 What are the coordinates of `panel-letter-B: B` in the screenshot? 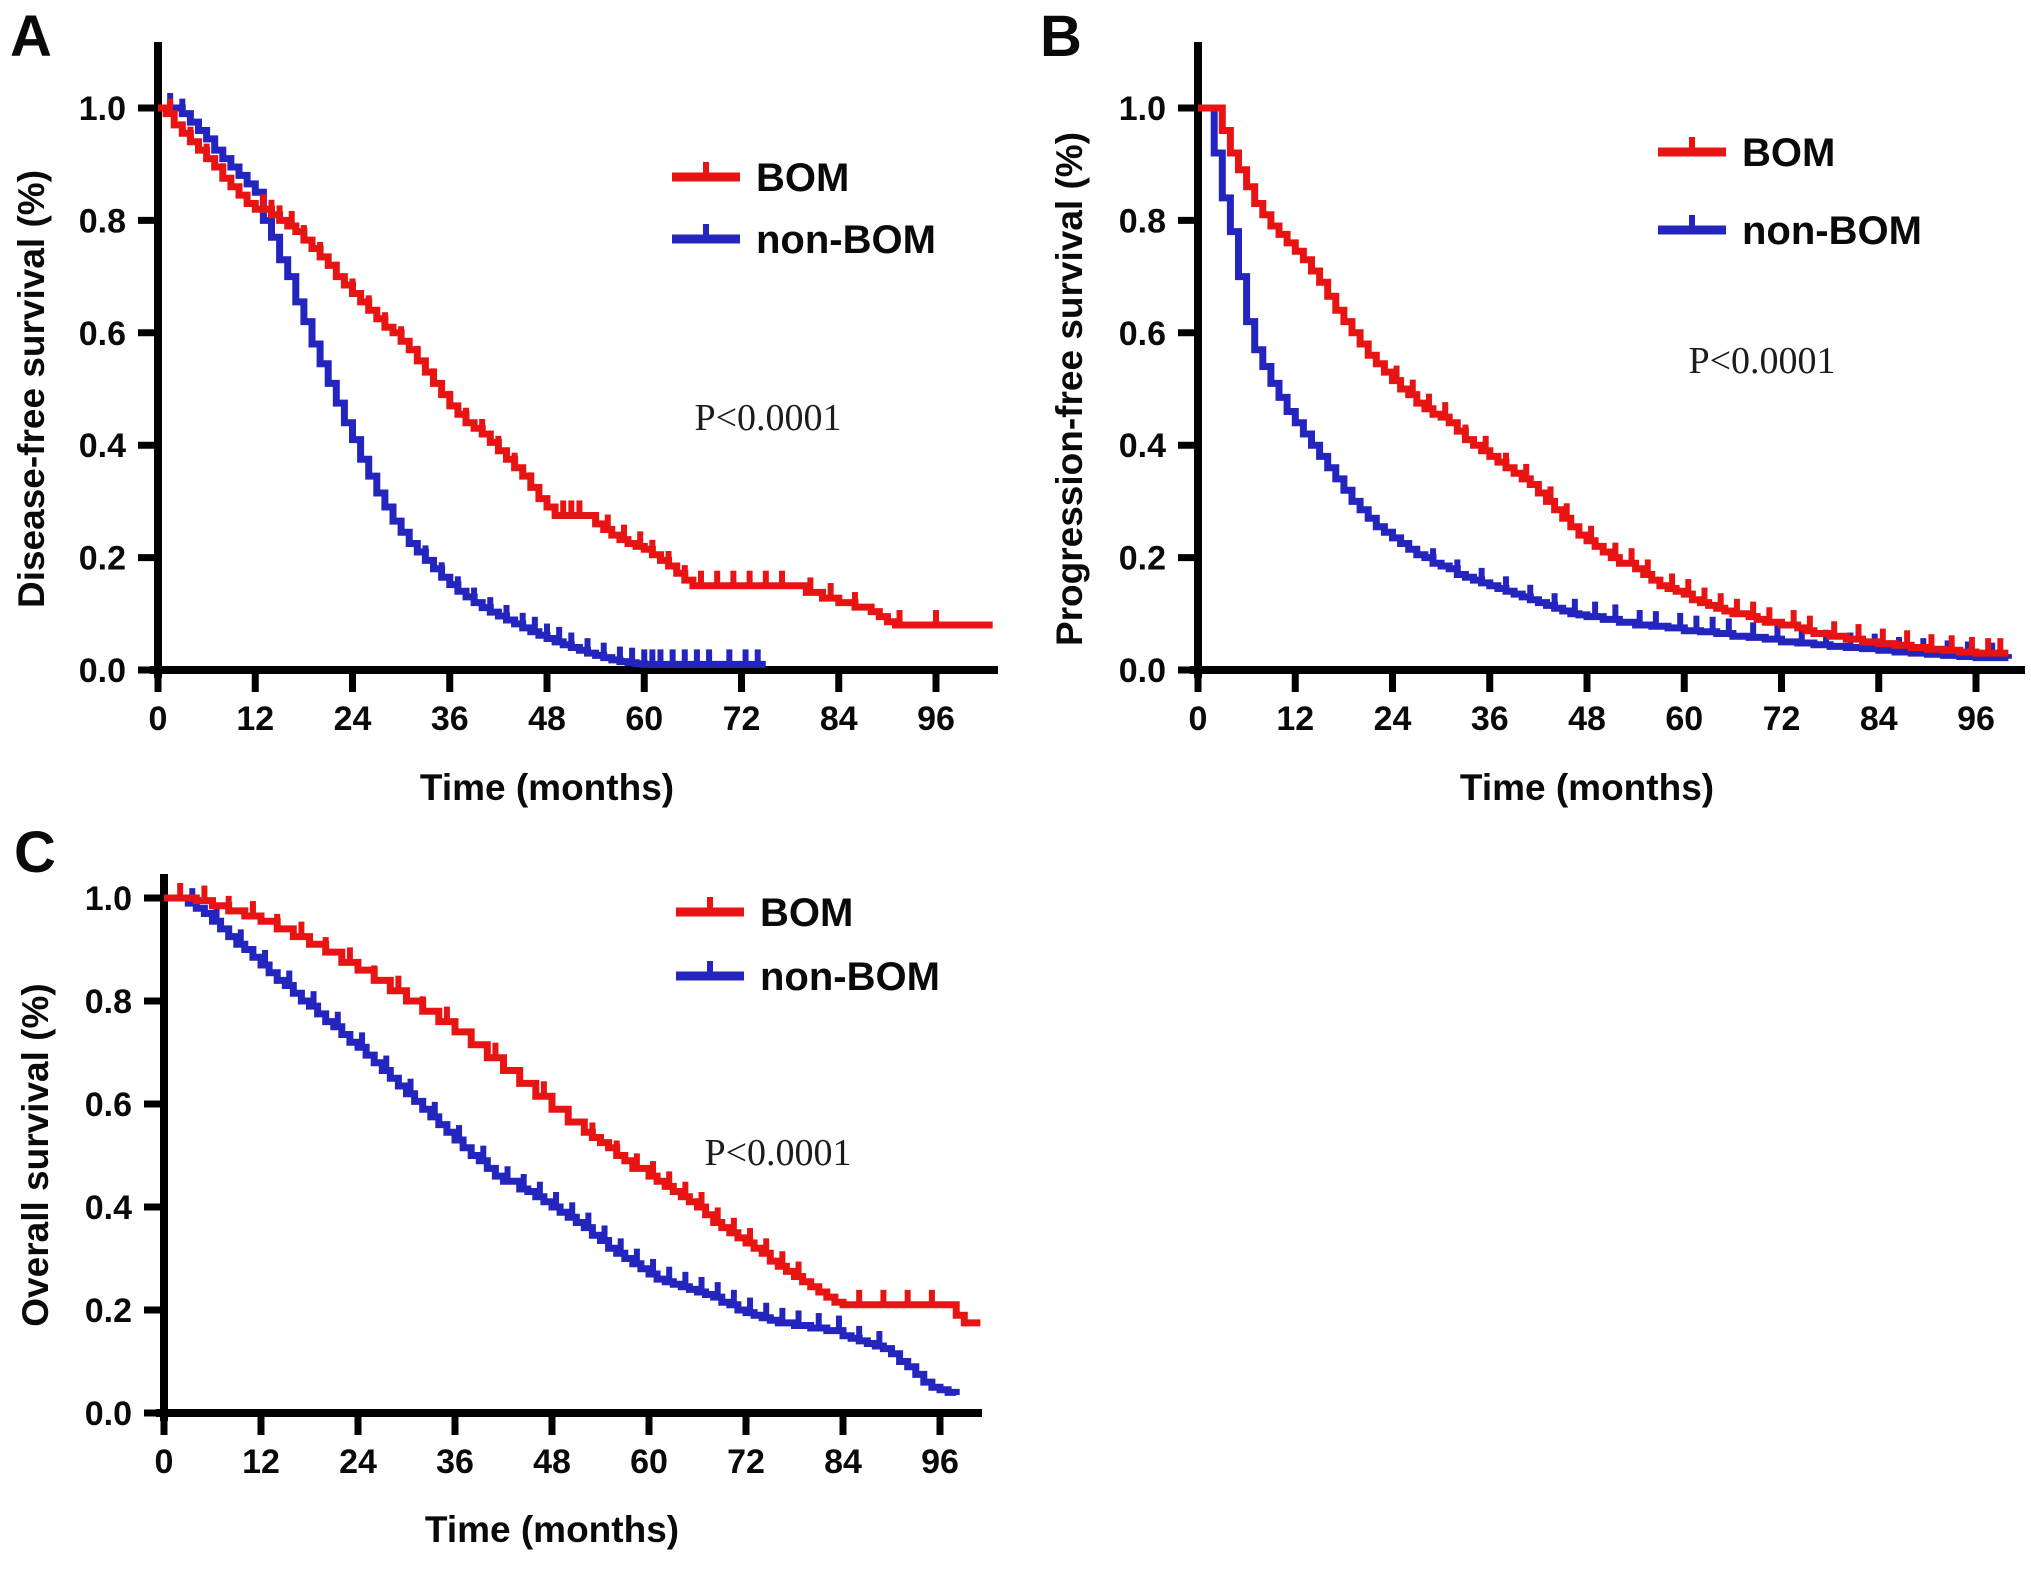 It's located at (1061, 36).